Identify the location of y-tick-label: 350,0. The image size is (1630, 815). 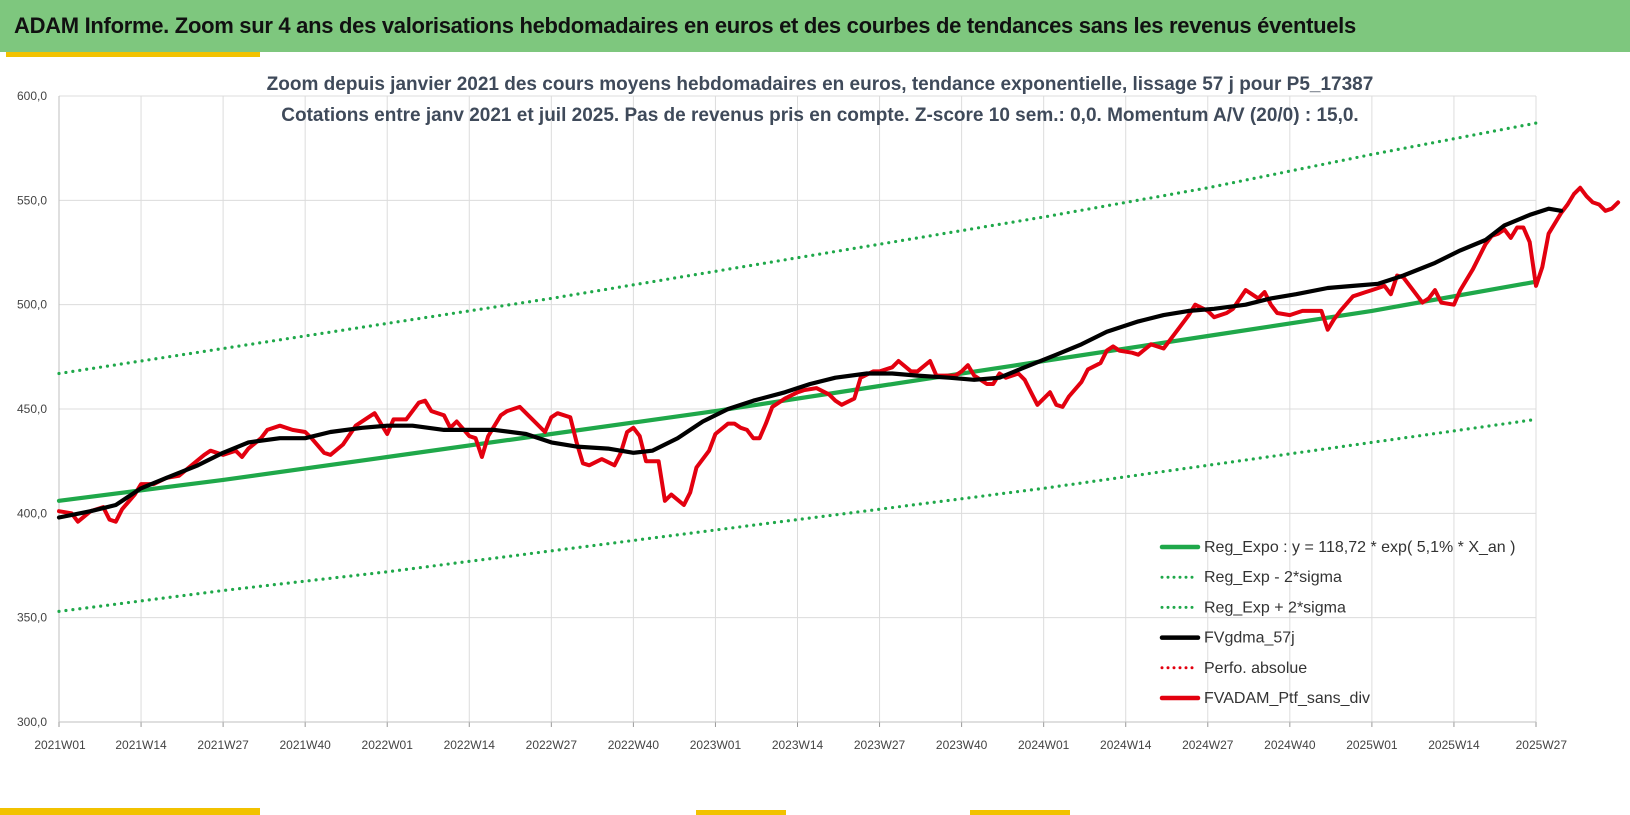
(32, 618).